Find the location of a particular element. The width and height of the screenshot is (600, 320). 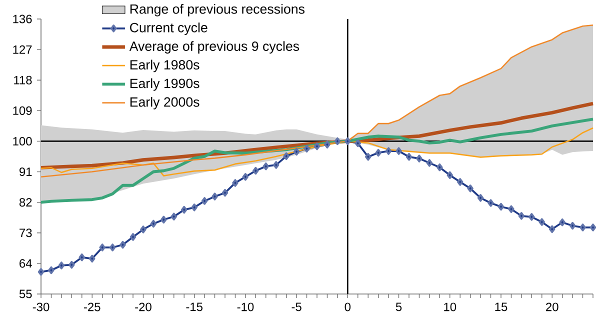

y-tick-label: 82 is located at coordinates (25, 202).